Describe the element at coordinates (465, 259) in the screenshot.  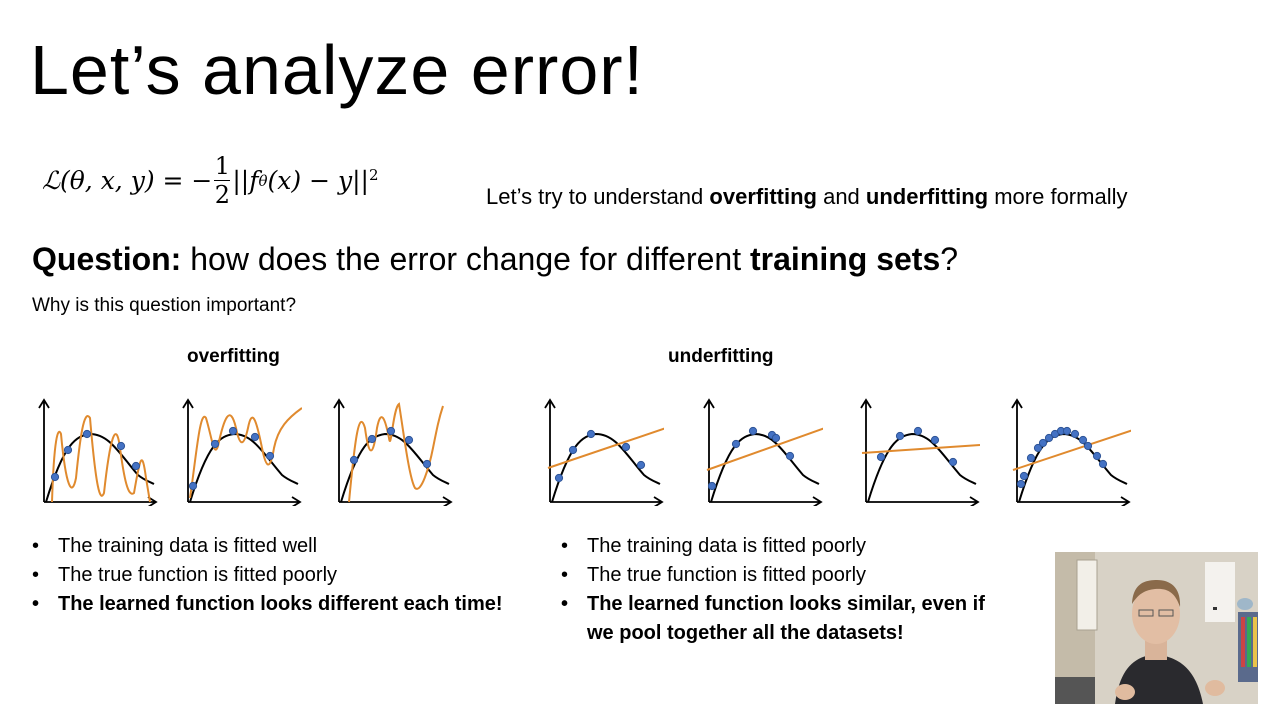
I see `question-text: how does the error change for different` at that location.